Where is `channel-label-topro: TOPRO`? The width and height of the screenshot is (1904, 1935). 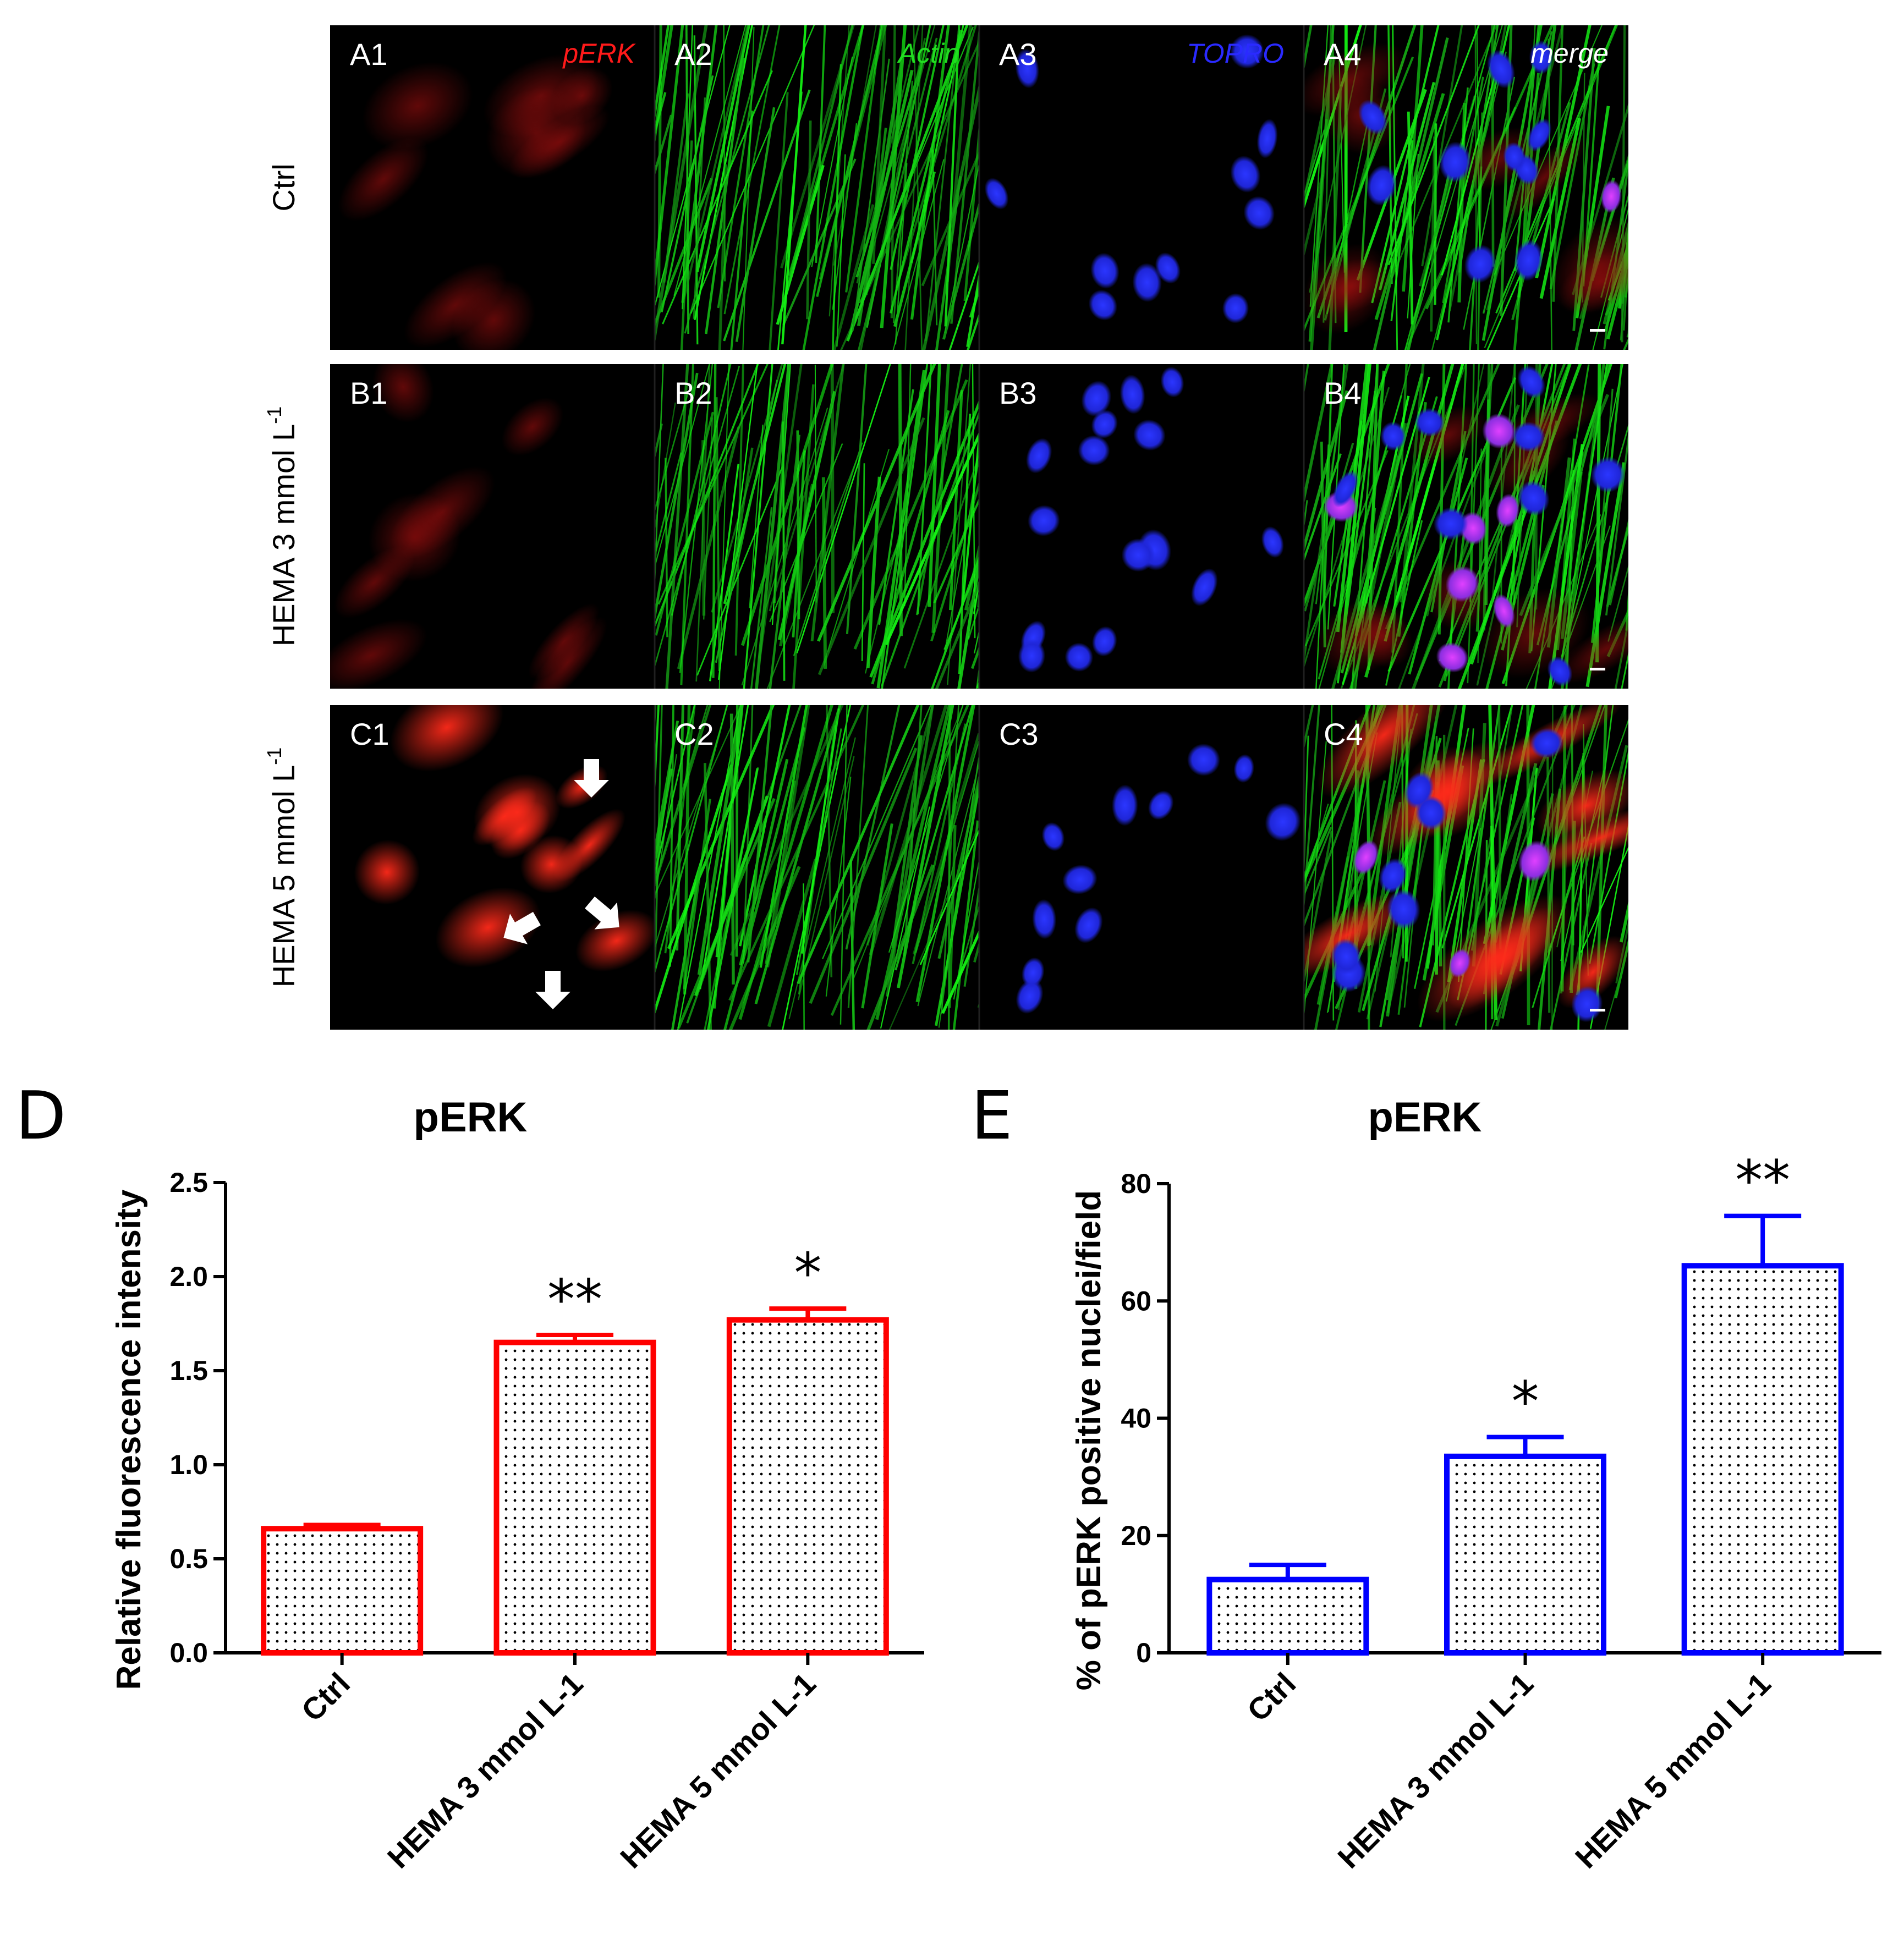 channel-label-topro: TOPRO is located at coordinates (1235, 53).